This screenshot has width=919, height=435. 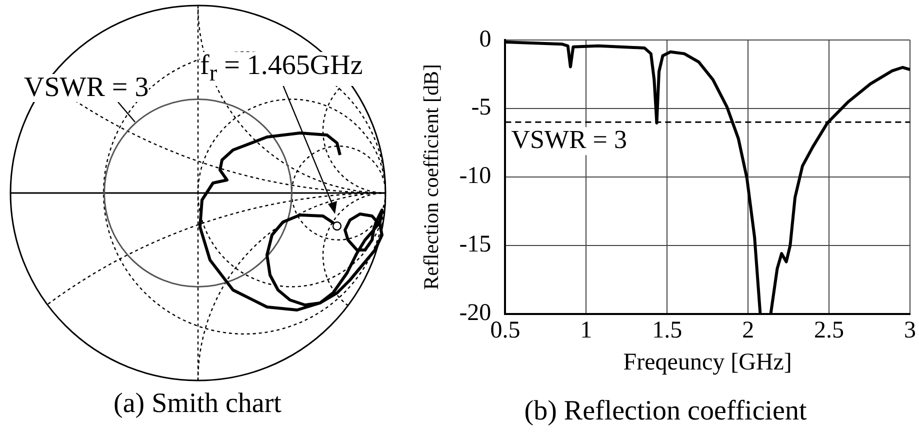 What do you see at coordinates (505, 330) in the screenshot?
I see `x-tick-label: 0.5` at bounding box center [505, 330].